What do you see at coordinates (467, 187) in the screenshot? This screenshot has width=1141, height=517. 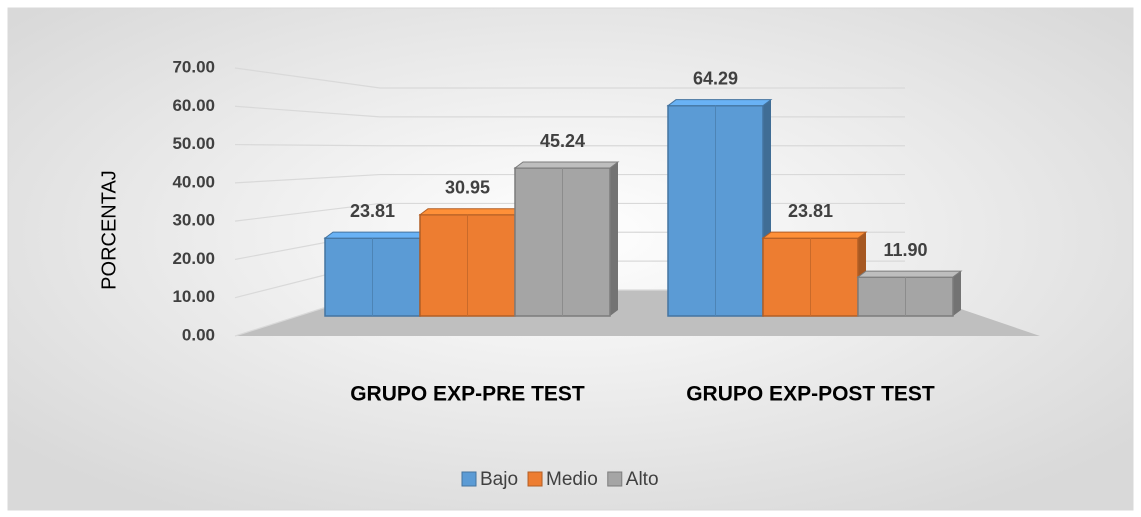 I see `data-label: 30.95` at bounding box center [467, 187].